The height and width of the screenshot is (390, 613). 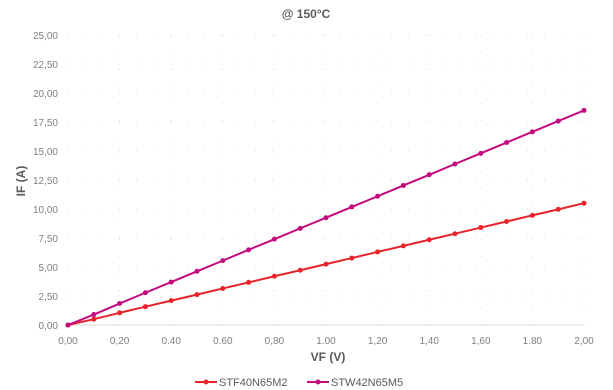 What do you see at coordinates (481, 341) in the screenshot?
I see `x-tick-label: 1,60` at bounding box center [481, 341].